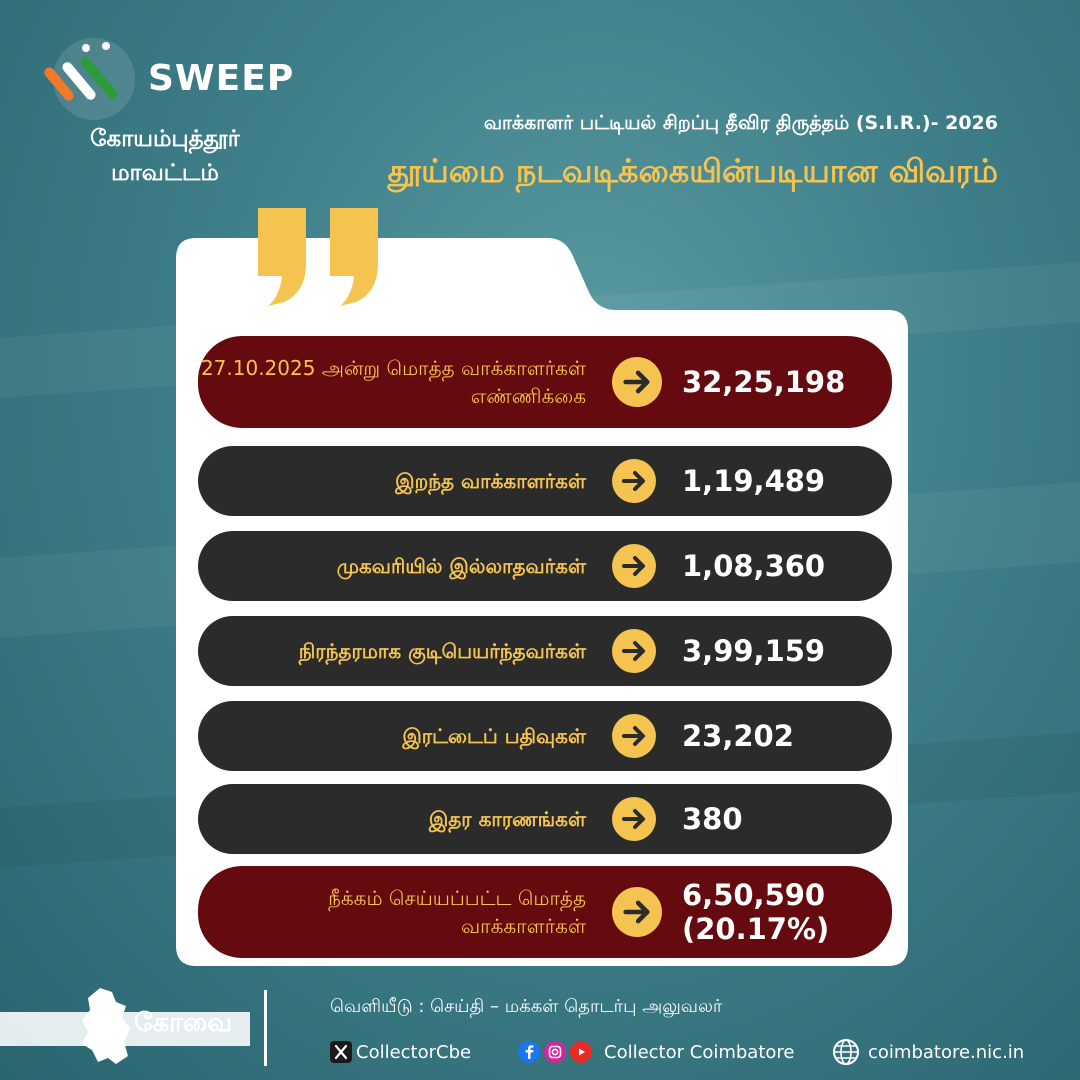  I want to click on social-handle-link: Collector Coimbatore, so click(656, 1052).